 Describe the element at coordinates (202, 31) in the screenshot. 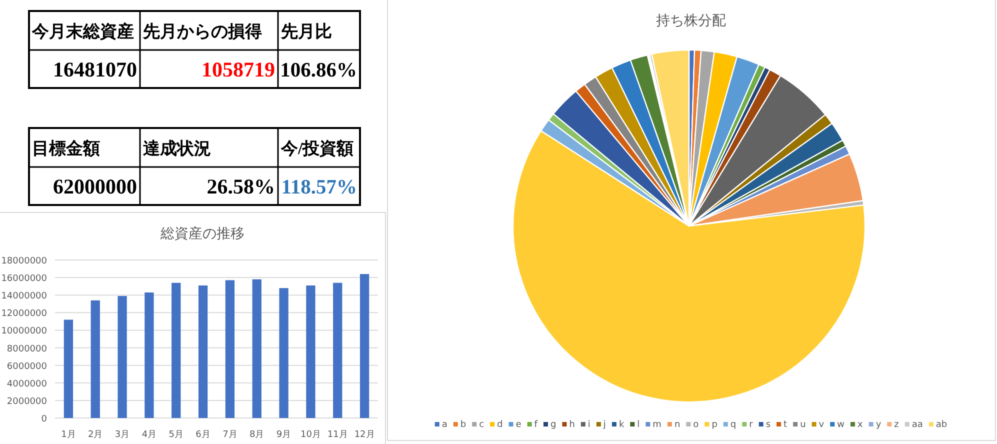

I see `header: 先月からの損得` at that location.